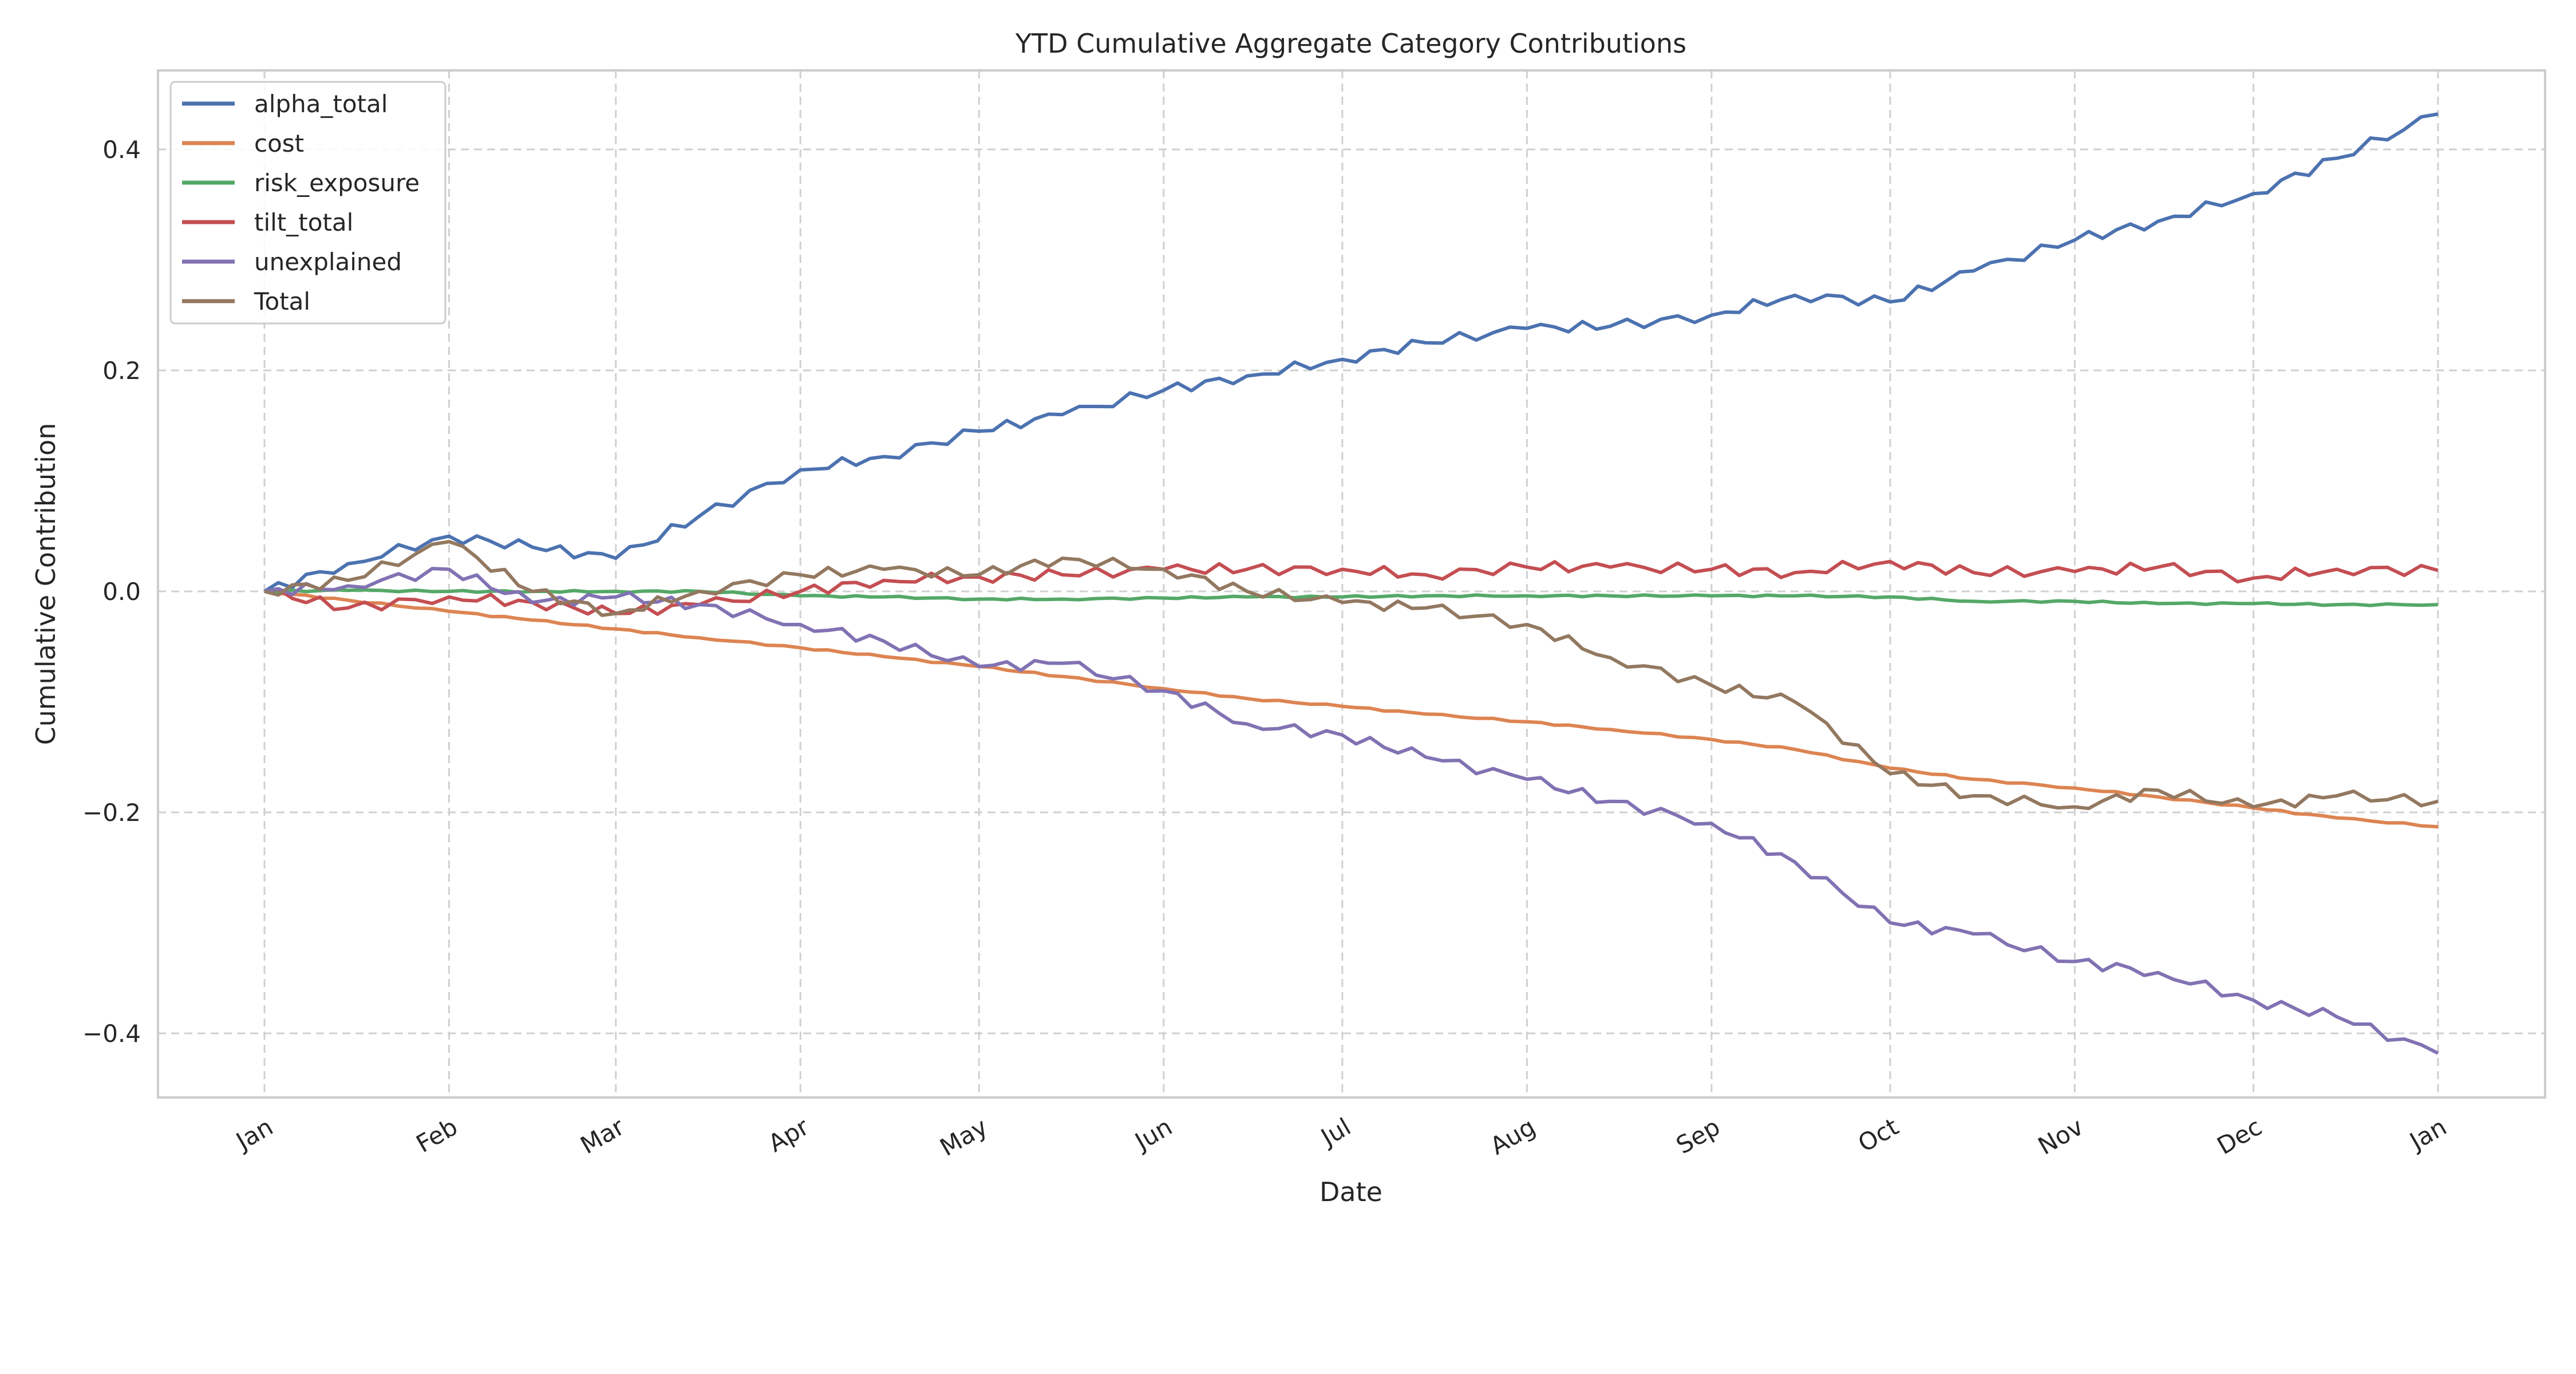 This screenshot has width=2576, height=1374. What do you see at coordinates (111, 1034) in the screenshot?
I see `y-tick-label: −0.4` at bounding box center [111, 1034].